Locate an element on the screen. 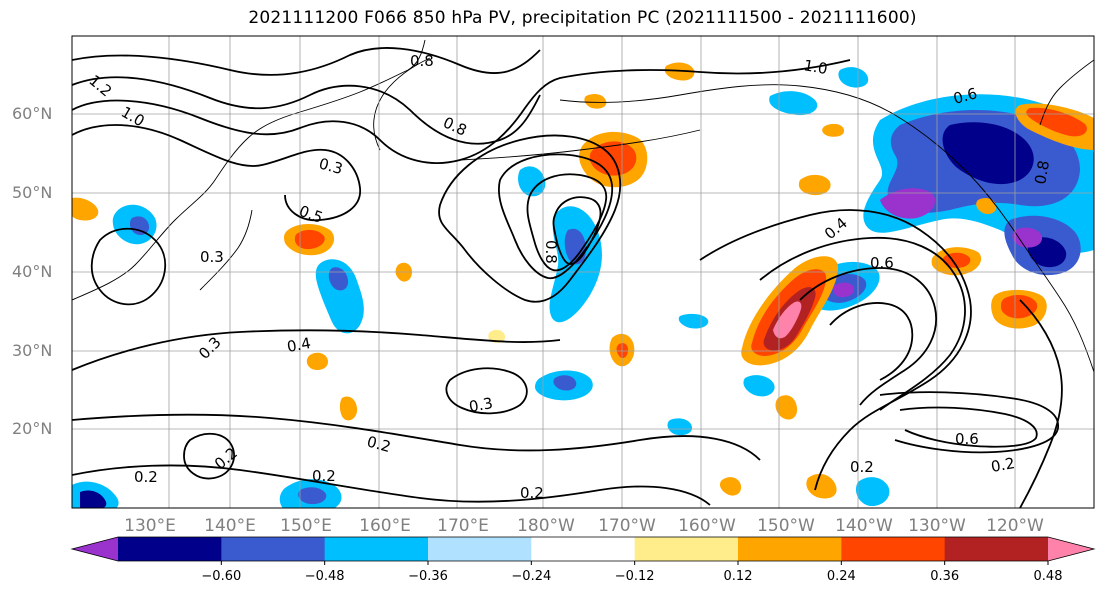 The height and width of the screenshot is (601, 1105). colorbar-tick-label: 0.12 is located at coordinates (738, 576).